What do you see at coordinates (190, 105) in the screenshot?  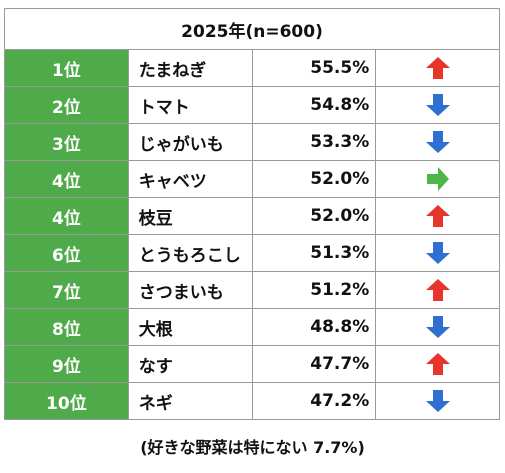 I see `vegetable-name: トマト` at bounding box center [190, 105].